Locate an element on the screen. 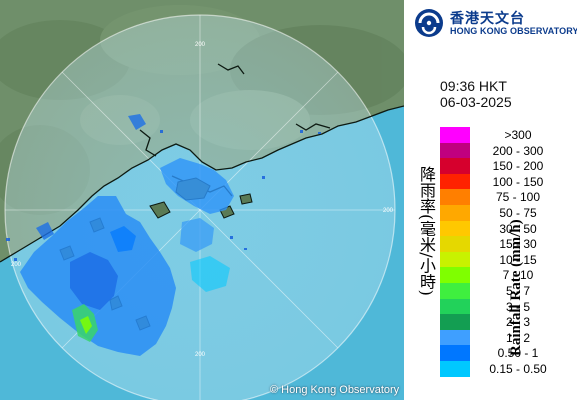 This screenshot has height=400, width=577. legend-label: 2 - 3 is located at coordinates (517, 322).